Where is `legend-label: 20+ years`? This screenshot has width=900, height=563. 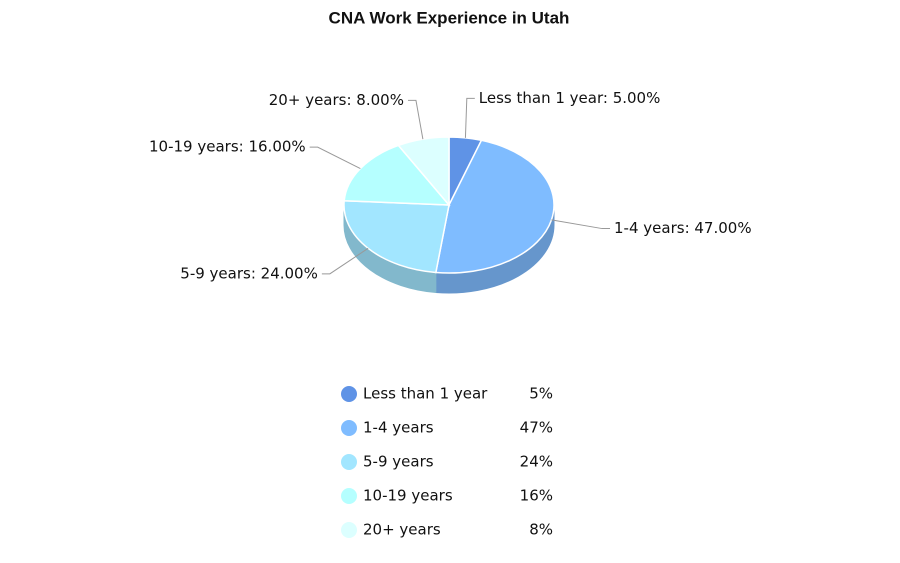
legend-label: 20+ years is located at coordinates (402, 530).